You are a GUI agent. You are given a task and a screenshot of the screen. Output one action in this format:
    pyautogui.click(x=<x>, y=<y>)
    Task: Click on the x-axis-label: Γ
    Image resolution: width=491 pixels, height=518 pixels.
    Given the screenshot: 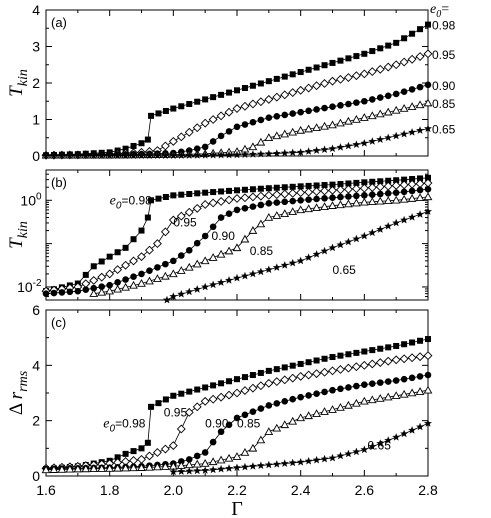 What is the action you would take?
    pyautogui.click(x=237, y=508)
    